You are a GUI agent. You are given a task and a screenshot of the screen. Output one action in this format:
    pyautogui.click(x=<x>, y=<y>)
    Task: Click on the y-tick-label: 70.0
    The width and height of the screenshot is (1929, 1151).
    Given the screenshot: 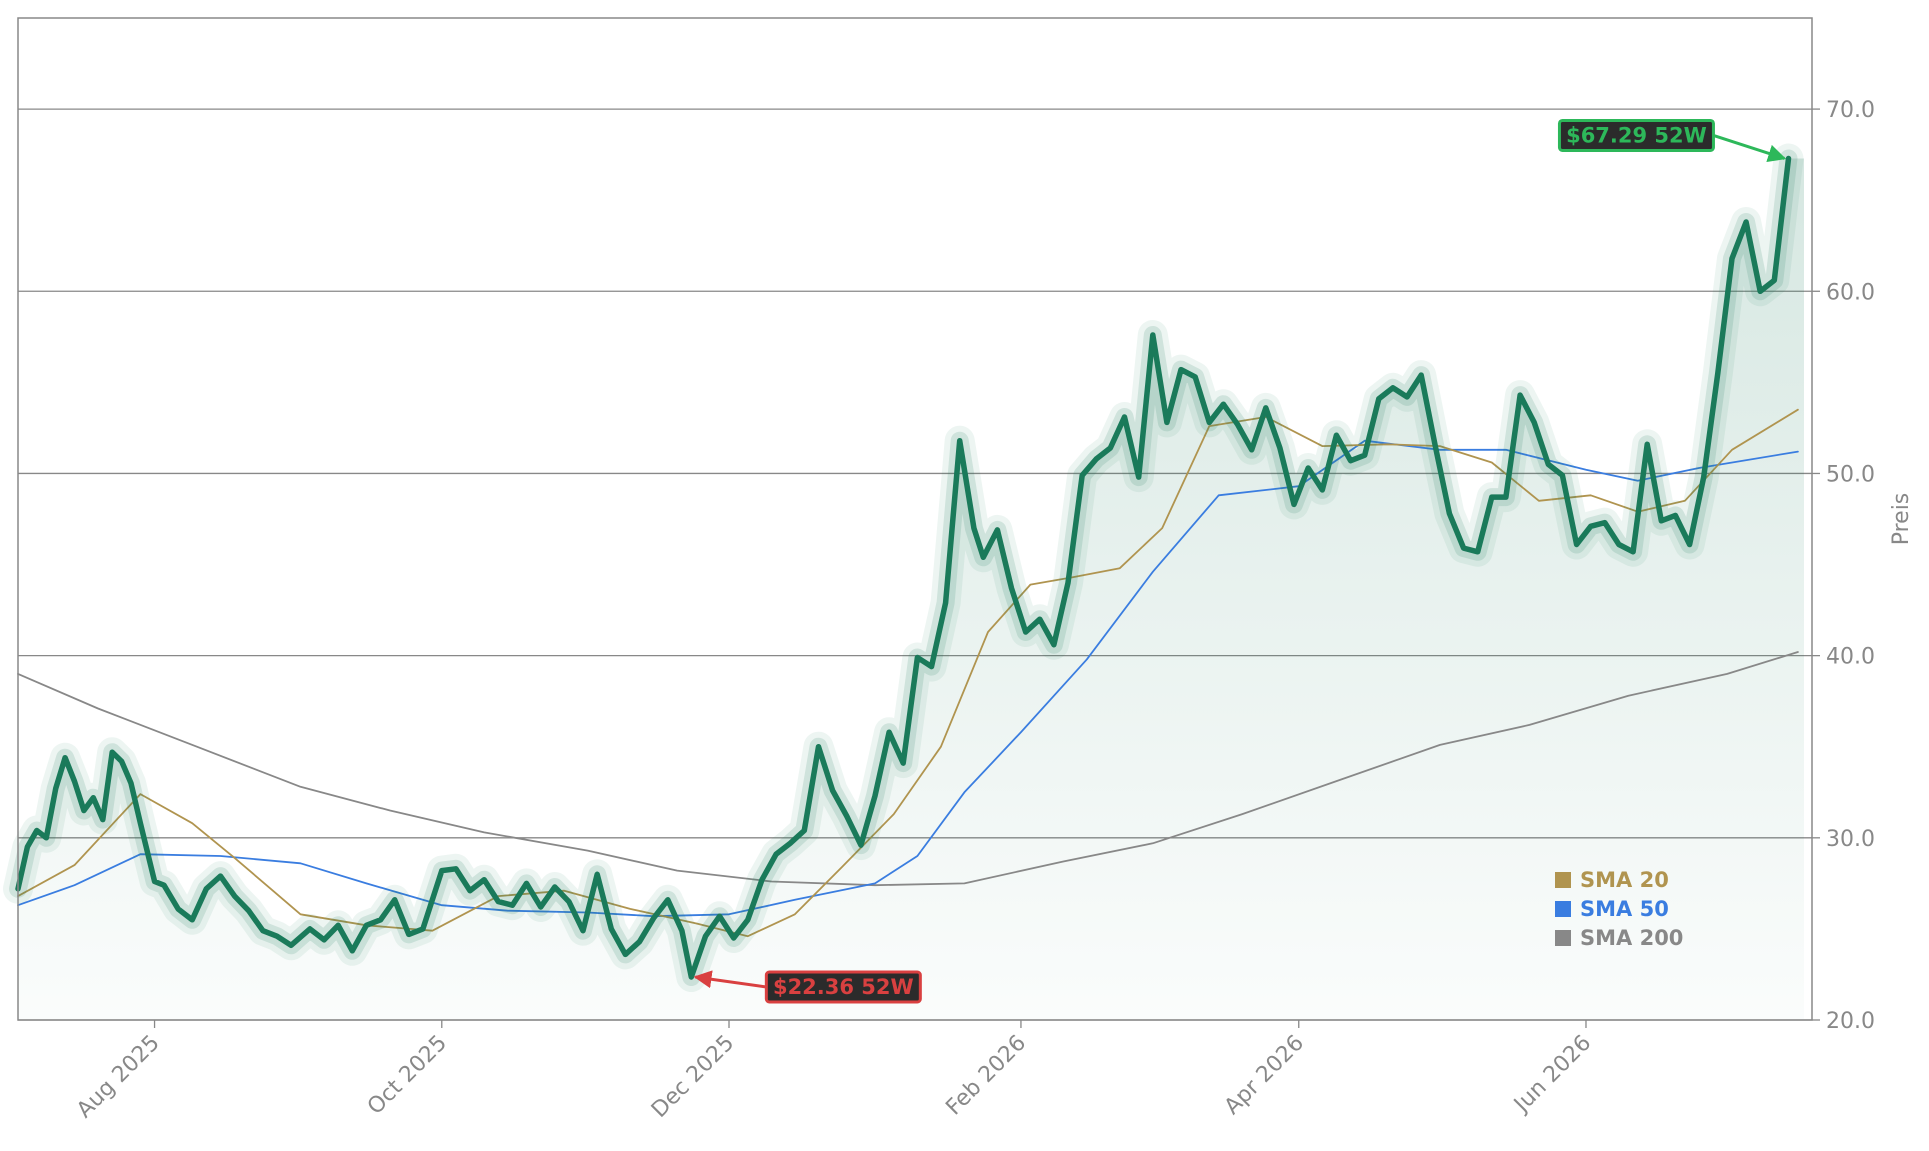 What is the action you would take?
    pyautogui.click(x=1850, y=110)
    